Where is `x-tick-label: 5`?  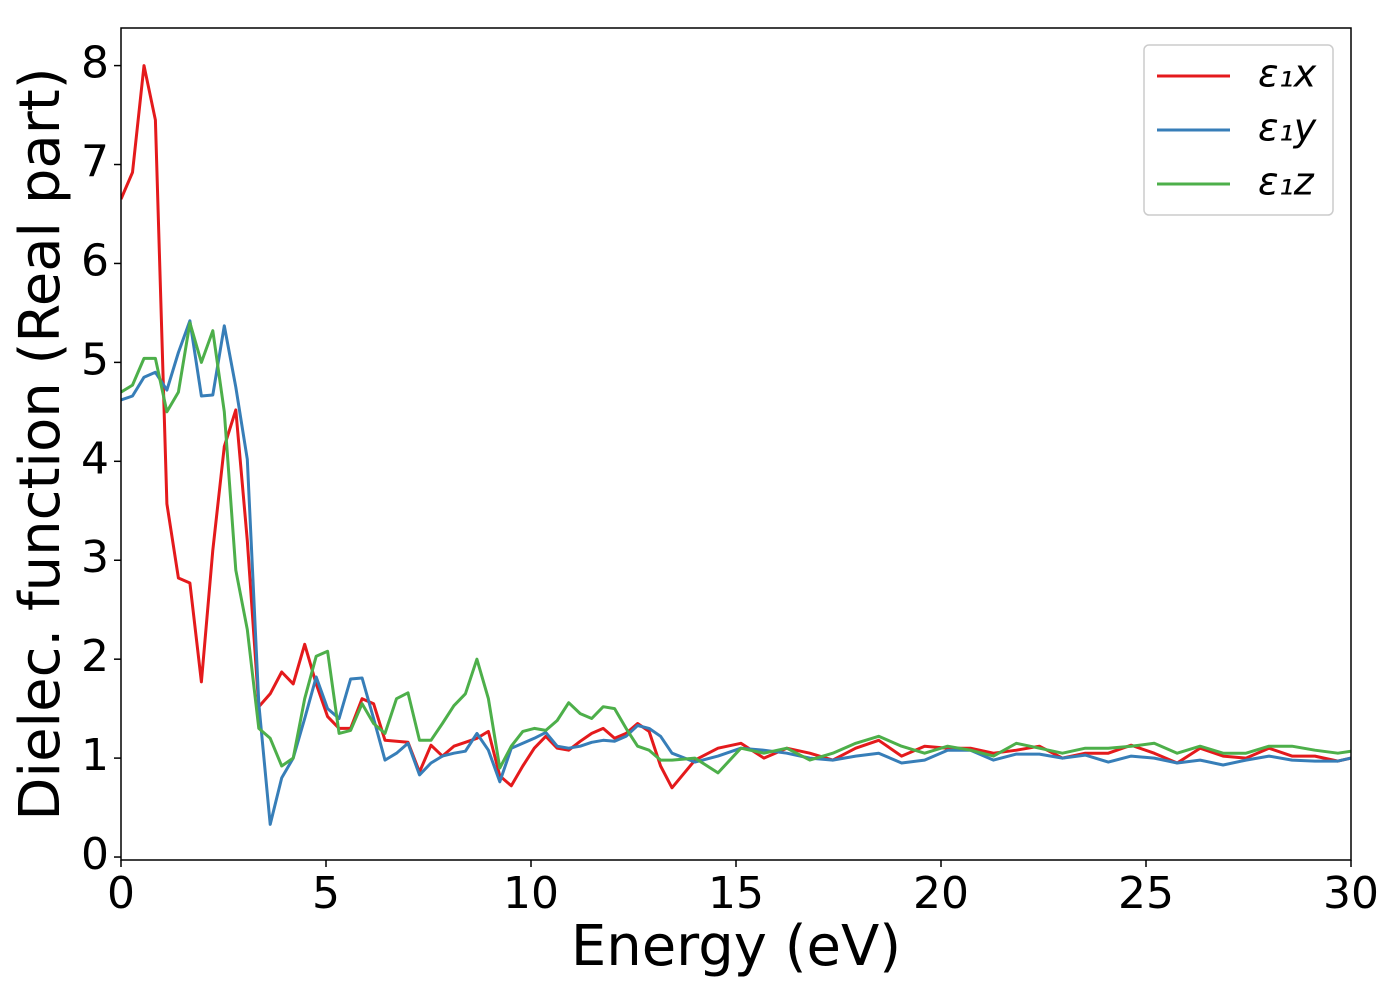 x-tick-label: 5 is located at coordinates (326, 893).